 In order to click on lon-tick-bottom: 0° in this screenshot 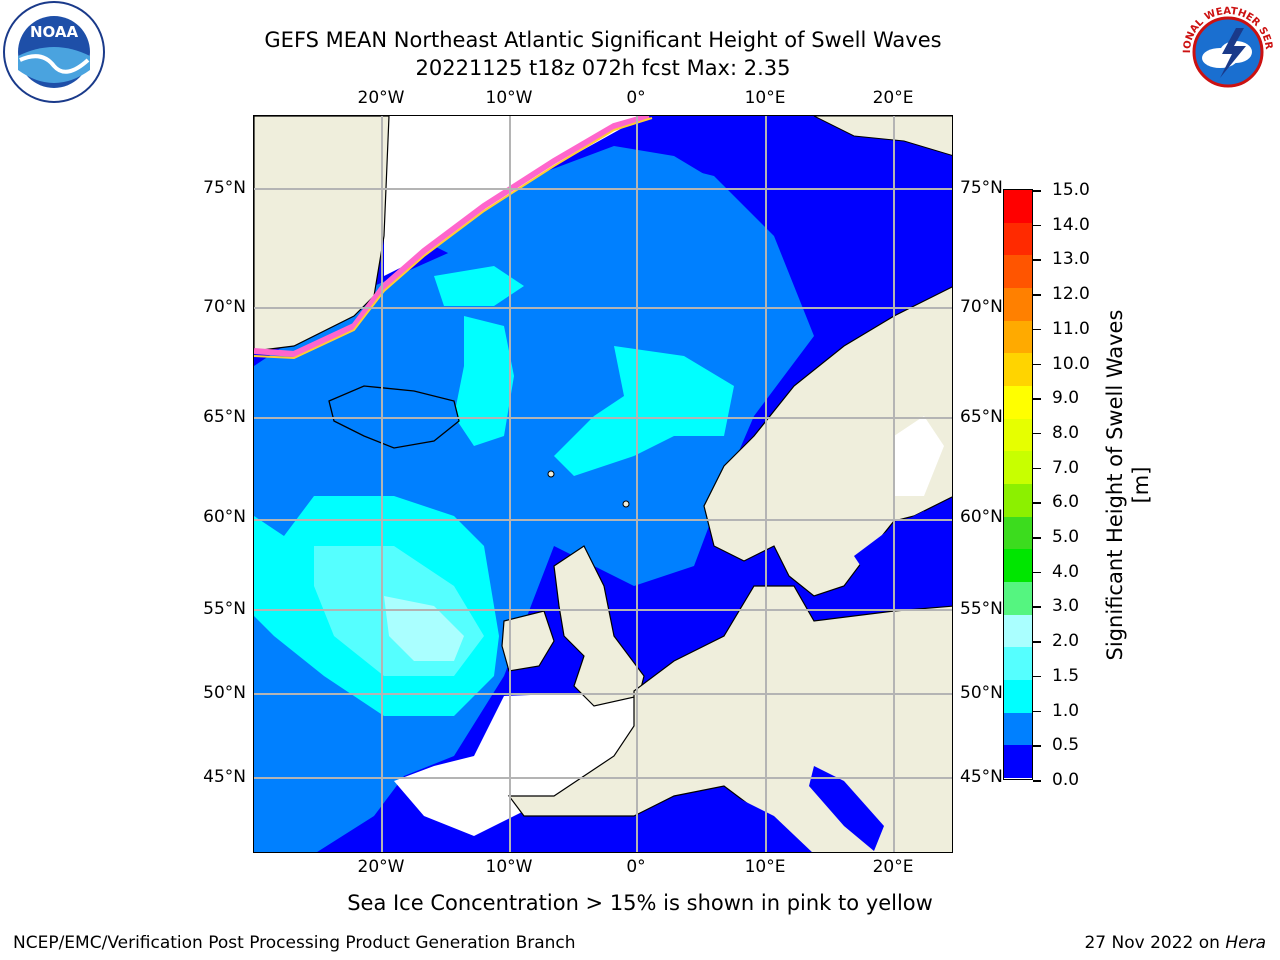, I will do `click(636, 867)`.